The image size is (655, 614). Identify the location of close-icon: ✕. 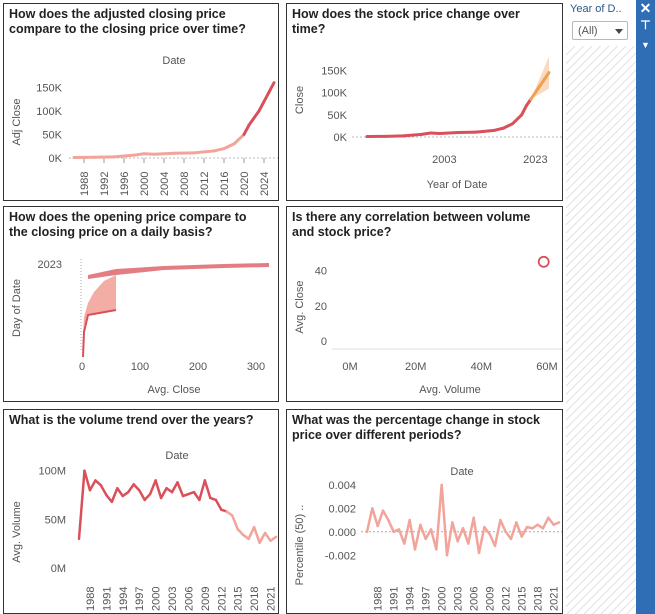
(645, 8).